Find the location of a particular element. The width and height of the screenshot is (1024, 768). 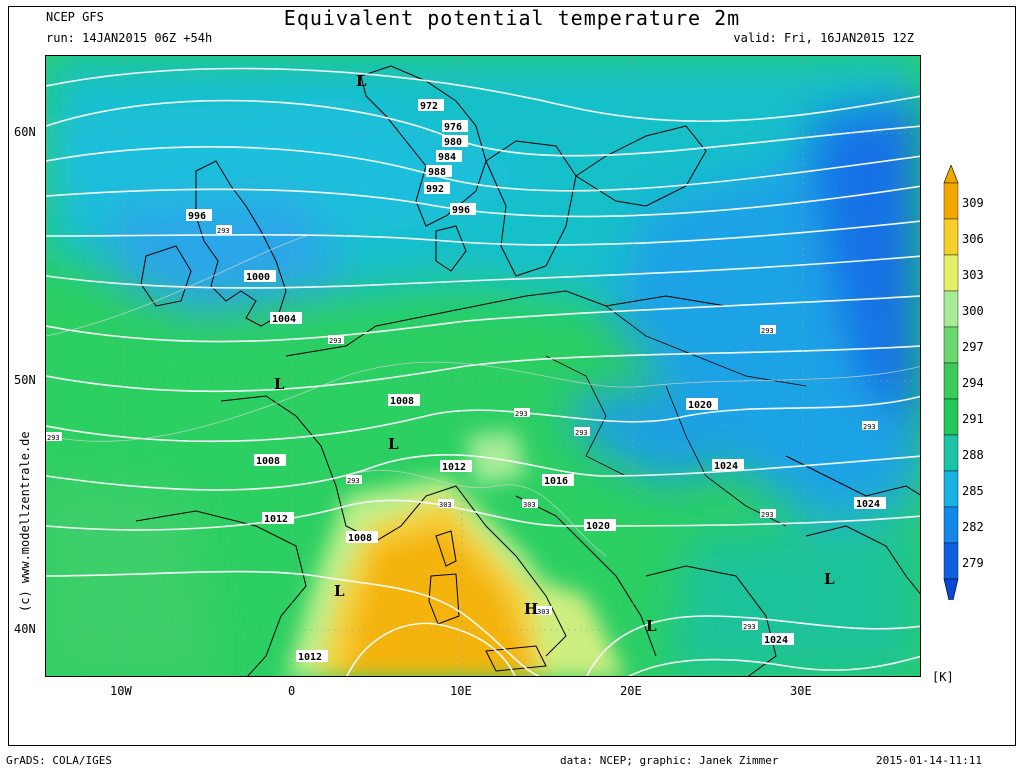

colorbar-tick-label: 294 is located at coordinates (973, 383).